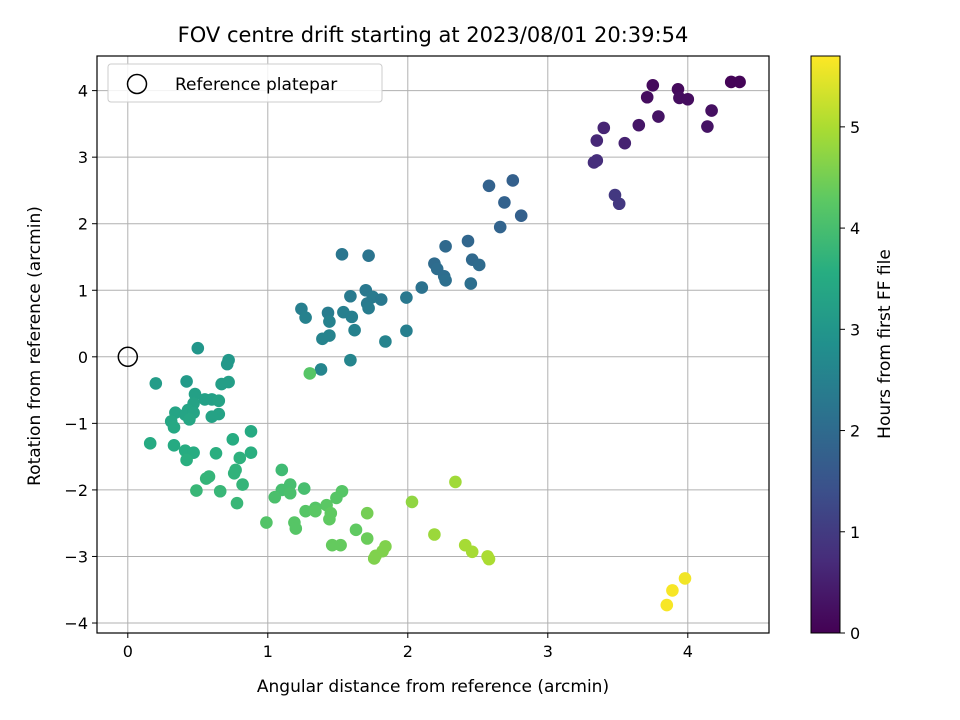 The width and height of the screenshot is (960, 720). Describe the element at coordinates (83, 91) in the screenshot. I see `y-tick-label: 4` at that location.